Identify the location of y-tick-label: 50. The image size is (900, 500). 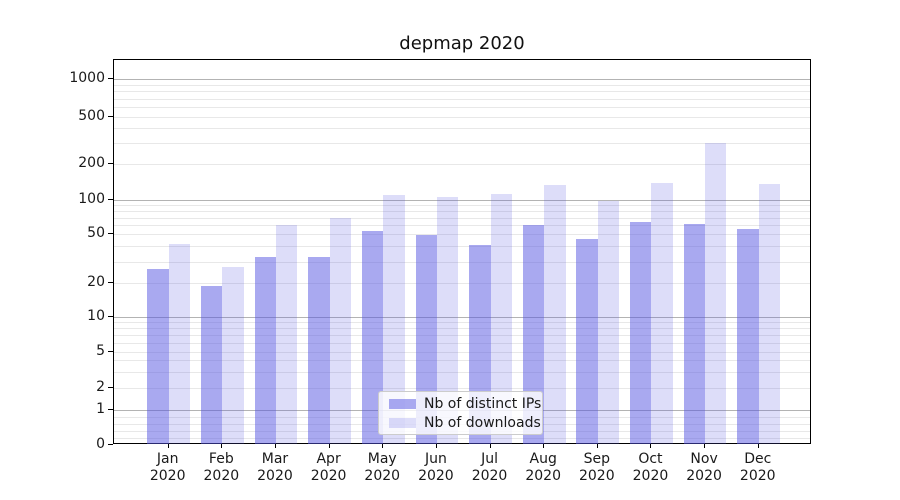
(96, 233).